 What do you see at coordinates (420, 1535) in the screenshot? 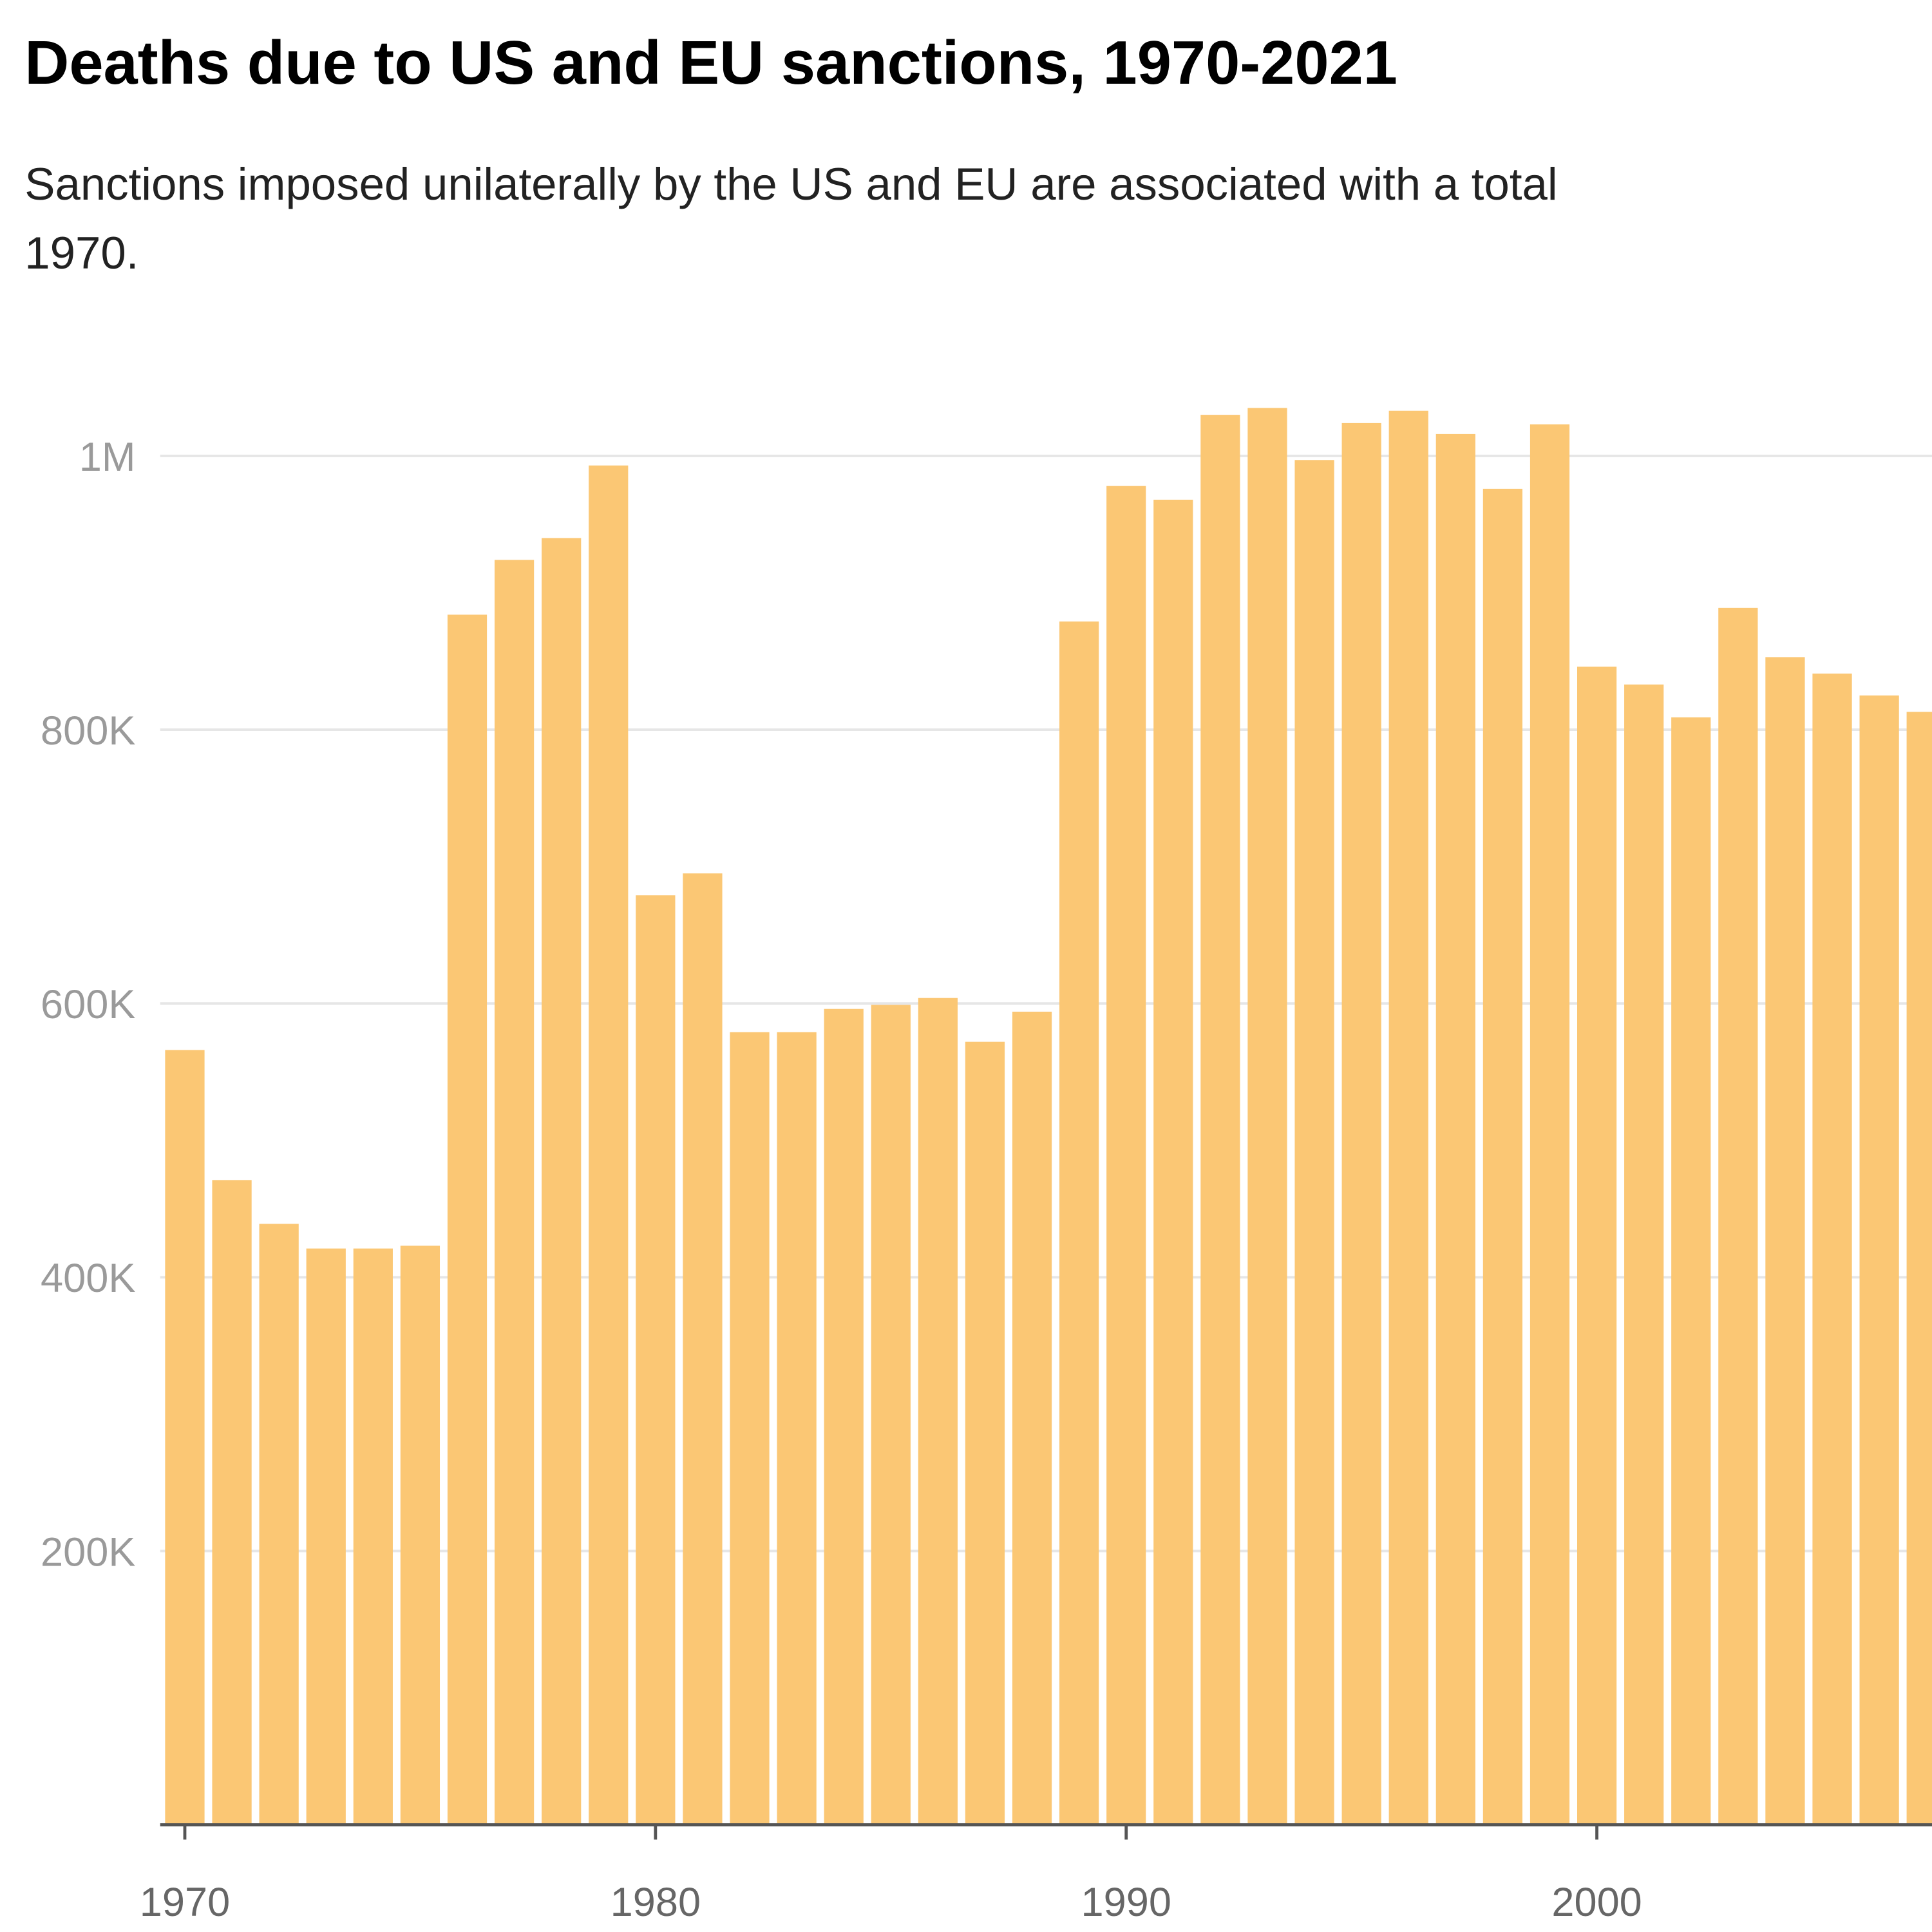
I see `bar-1975` at bounding box center [420, 1535].